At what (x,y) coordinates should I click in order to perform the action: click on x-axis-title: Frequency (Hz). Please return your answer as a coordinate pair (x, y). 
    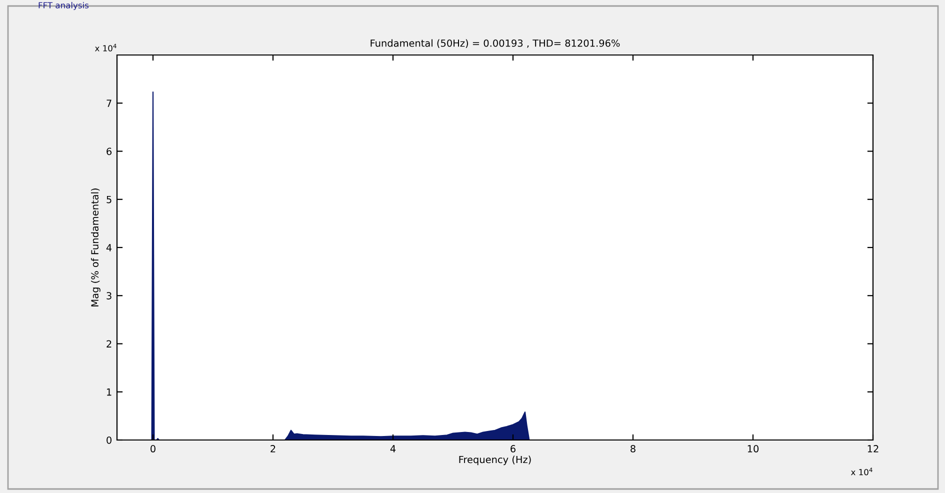
    Looking at the image, I should click on (495, 461).